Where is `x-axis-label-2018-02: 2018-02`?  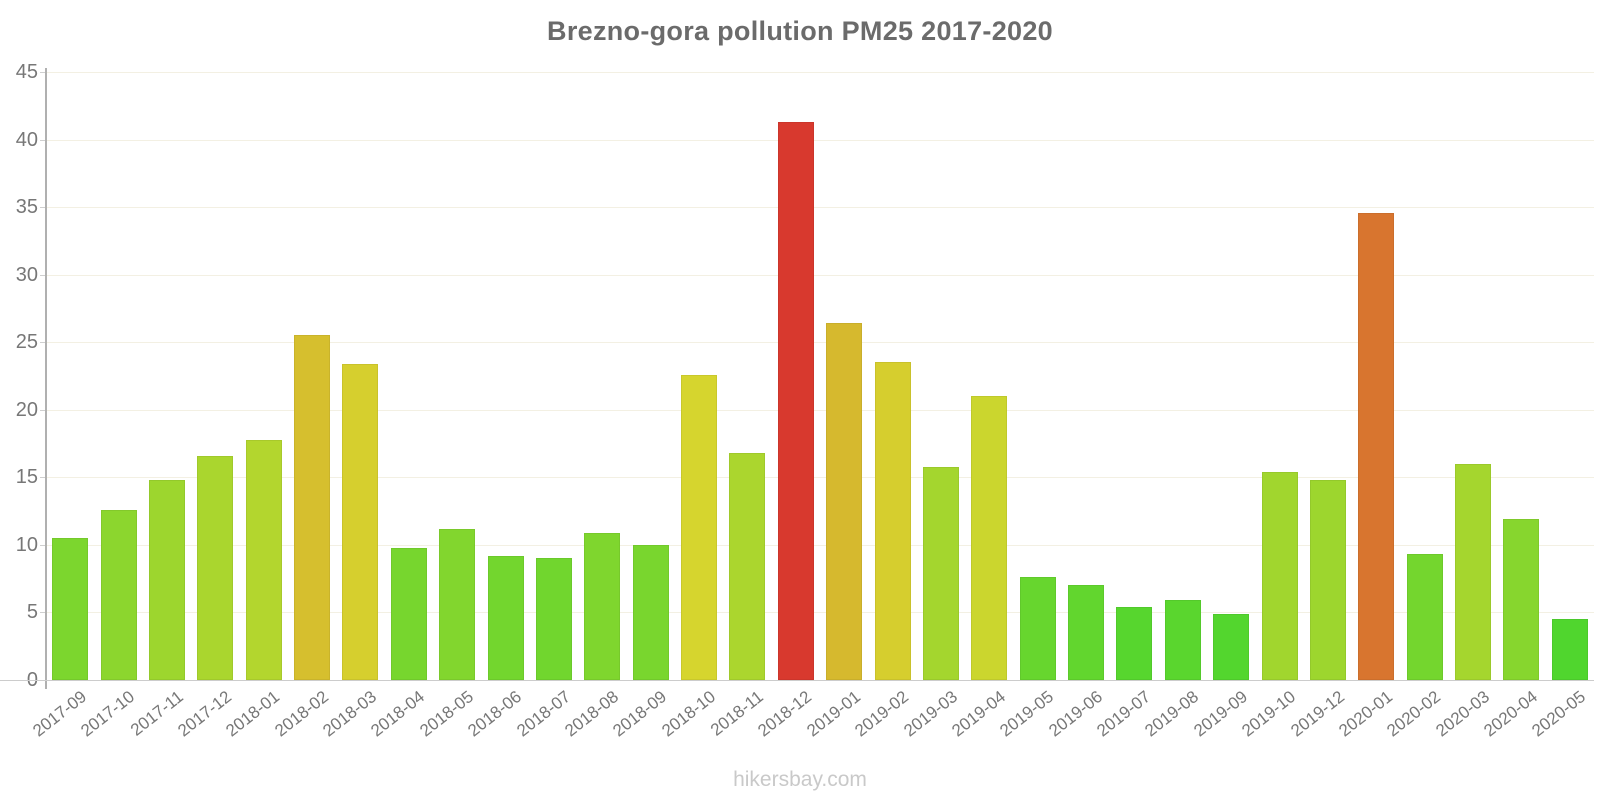
x-axis-label-2018-02: 2018-02 is located at coordinates (301, 714).